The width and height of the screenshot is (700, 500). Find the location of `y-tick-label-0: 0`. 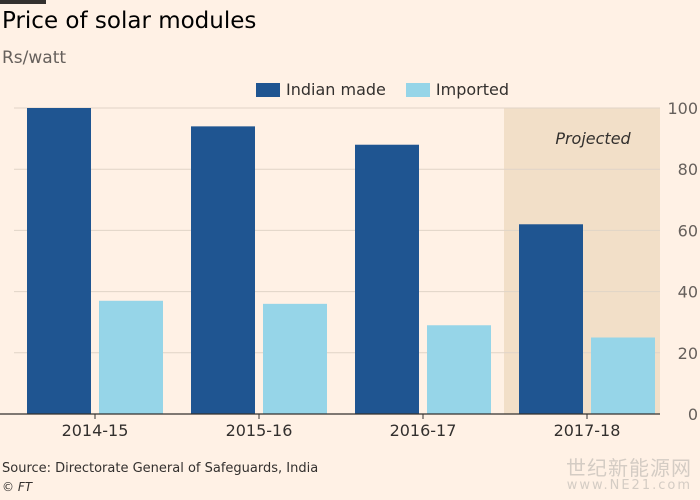

y-tick-label-0: 0 is located at coordinates (693, 414).